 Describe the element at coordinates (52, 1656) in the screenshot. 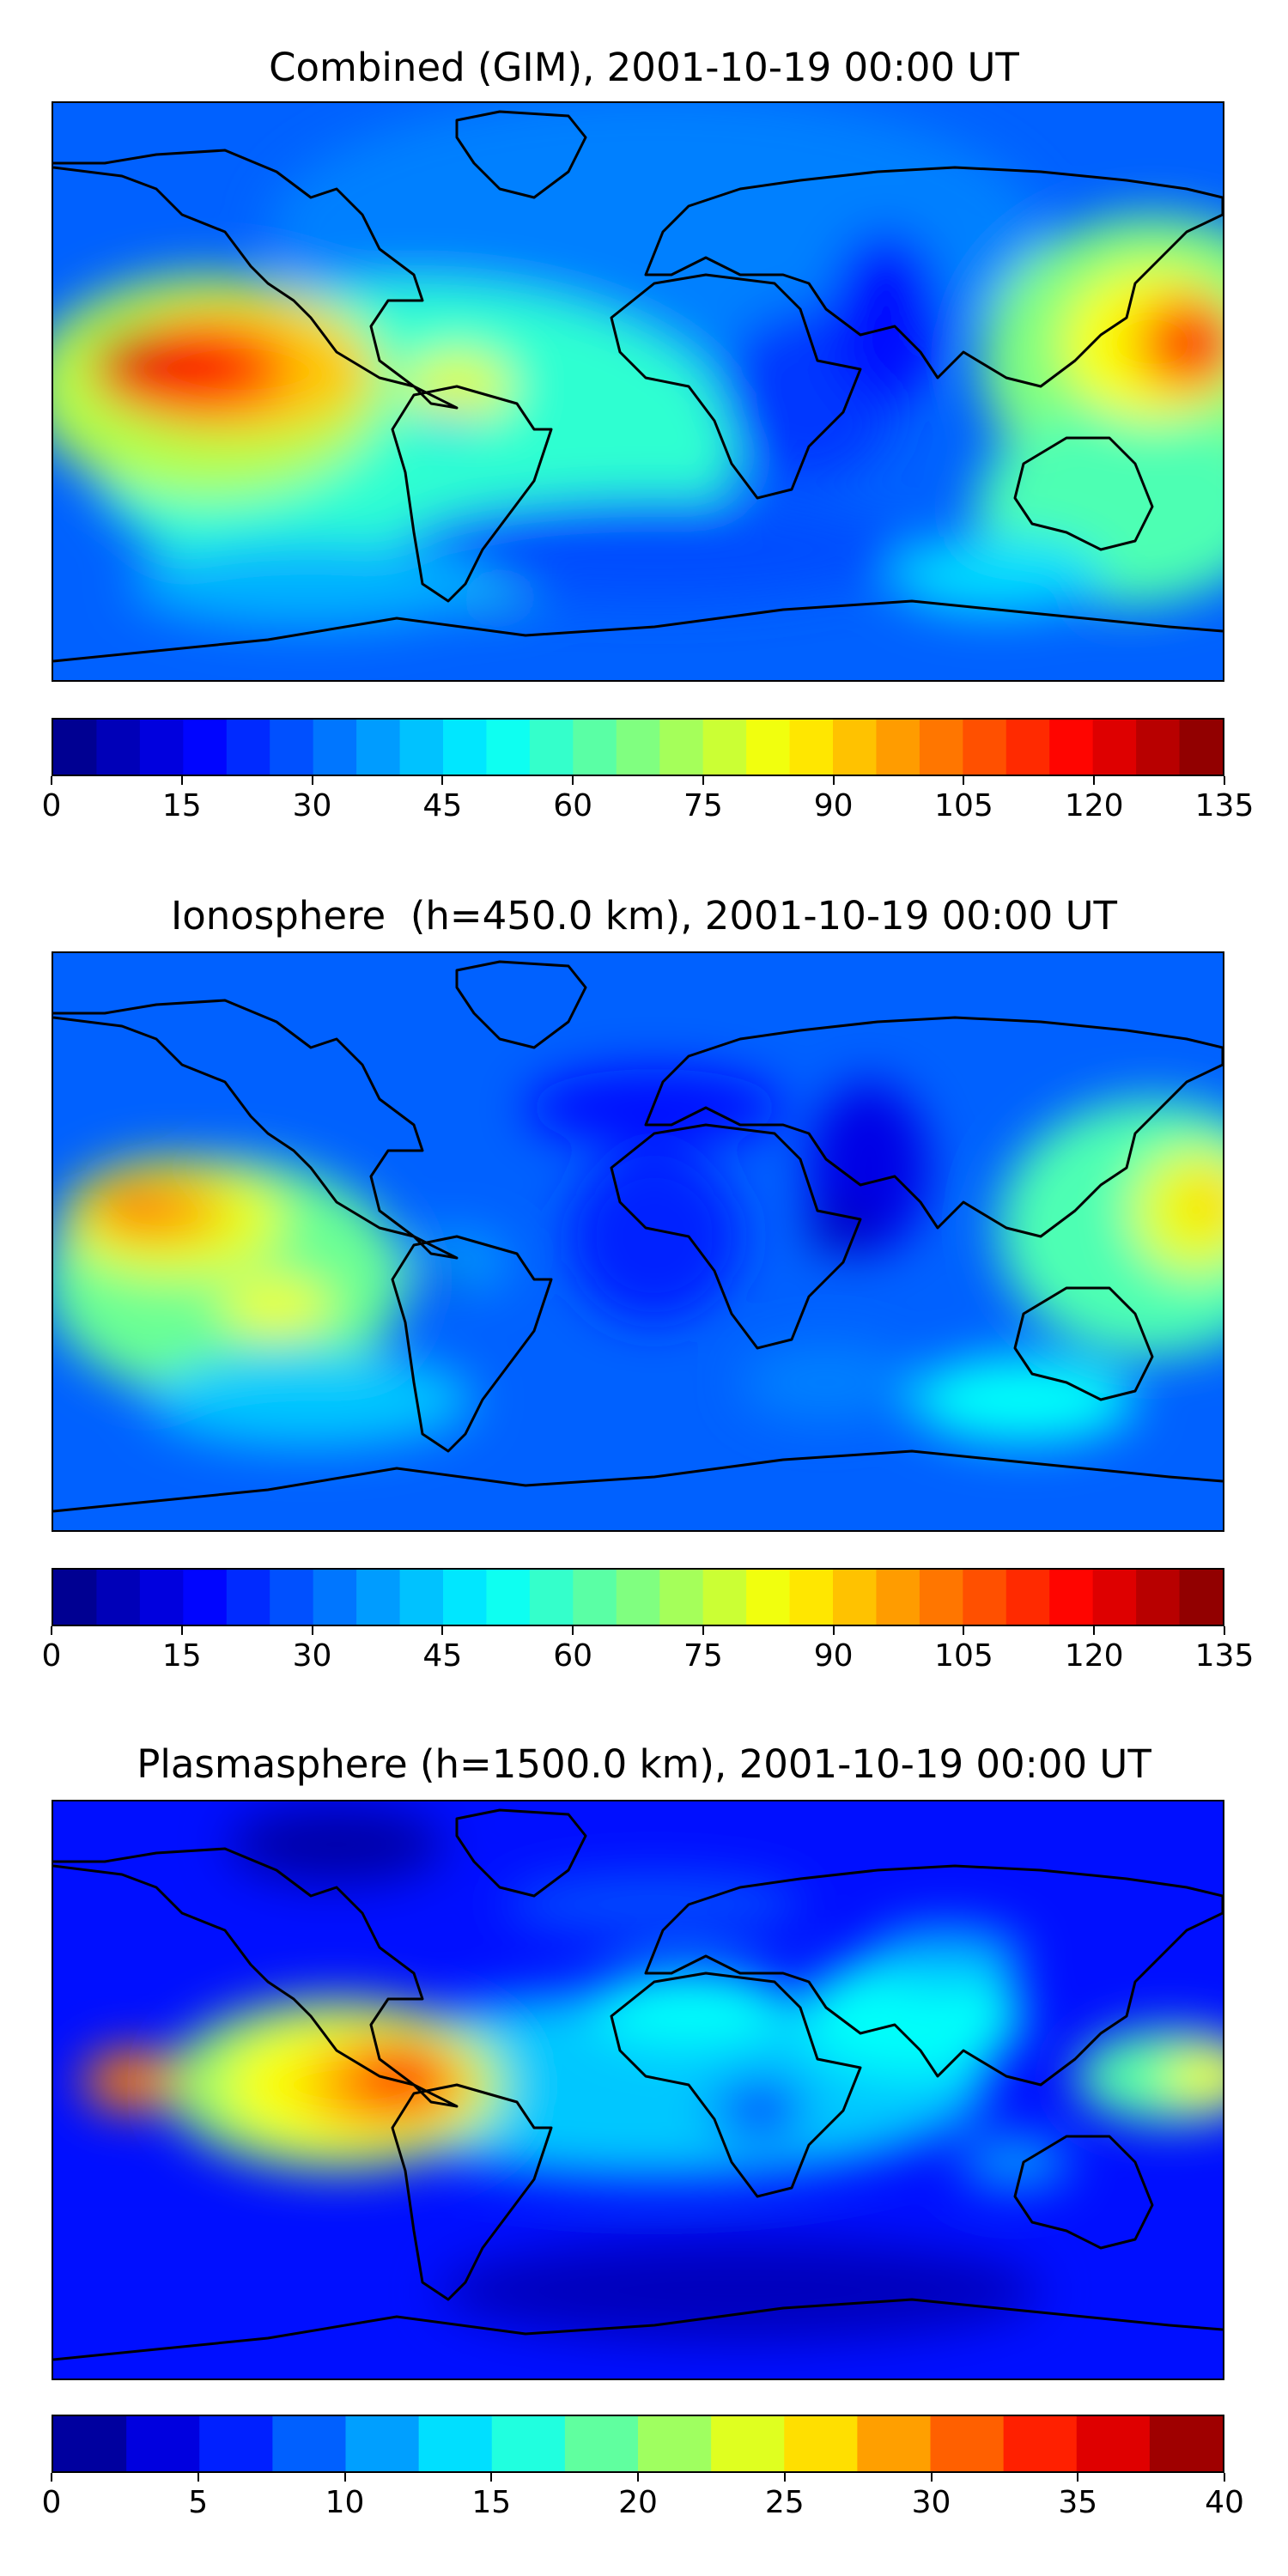

I see `colorbar-tick-label: 0` at that location.